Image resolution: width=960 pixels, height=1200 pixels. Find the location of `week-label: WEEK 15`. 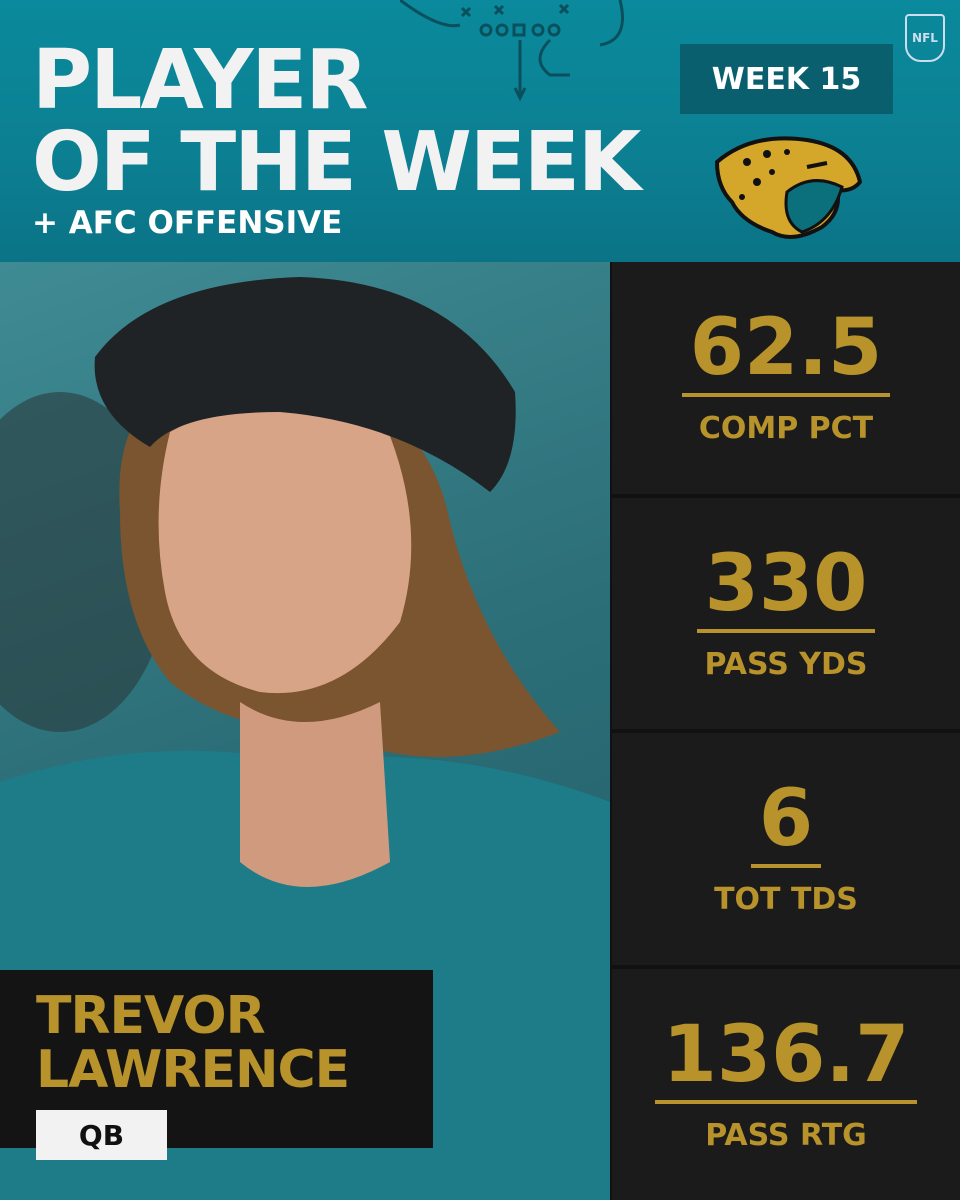

week-label: WEEK 15 is located at coordinates (786, 79).